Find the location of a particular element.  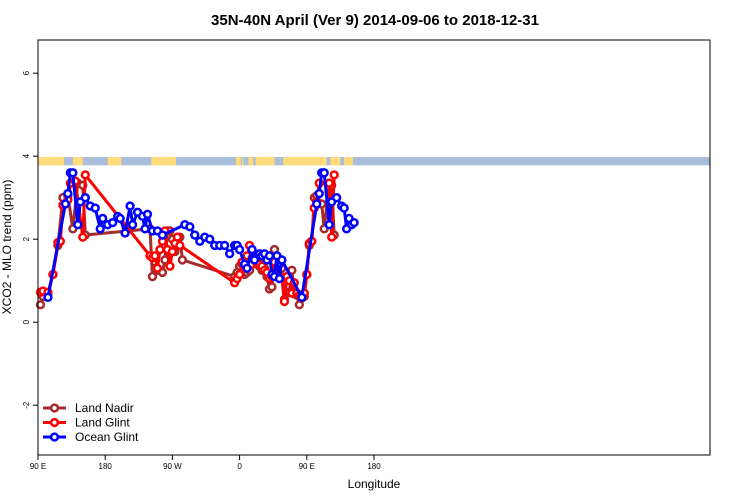

legend-label: Land Glint is located at coordinates (102, 423).